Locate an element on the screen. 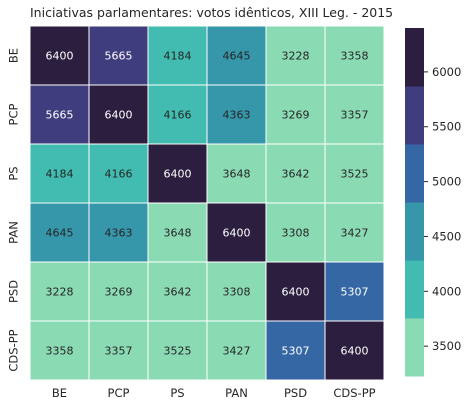 This screenshot has height=407, width=468. y-tick-label: CDS-PP is located at coordinates (14, 350).